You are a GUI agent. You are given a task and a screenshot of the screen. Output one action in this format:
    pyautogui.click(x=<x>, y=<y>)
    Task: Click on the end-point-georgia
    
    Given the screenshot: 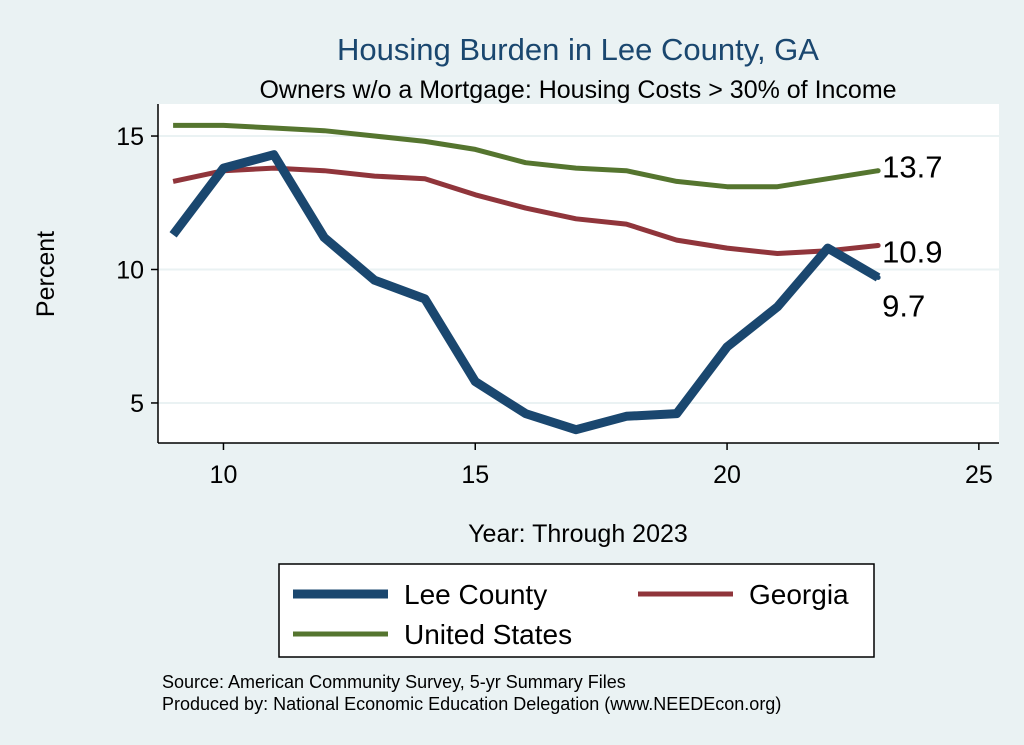 What is the action you would take?
    pyautogui.click(x=878, y=245)
    